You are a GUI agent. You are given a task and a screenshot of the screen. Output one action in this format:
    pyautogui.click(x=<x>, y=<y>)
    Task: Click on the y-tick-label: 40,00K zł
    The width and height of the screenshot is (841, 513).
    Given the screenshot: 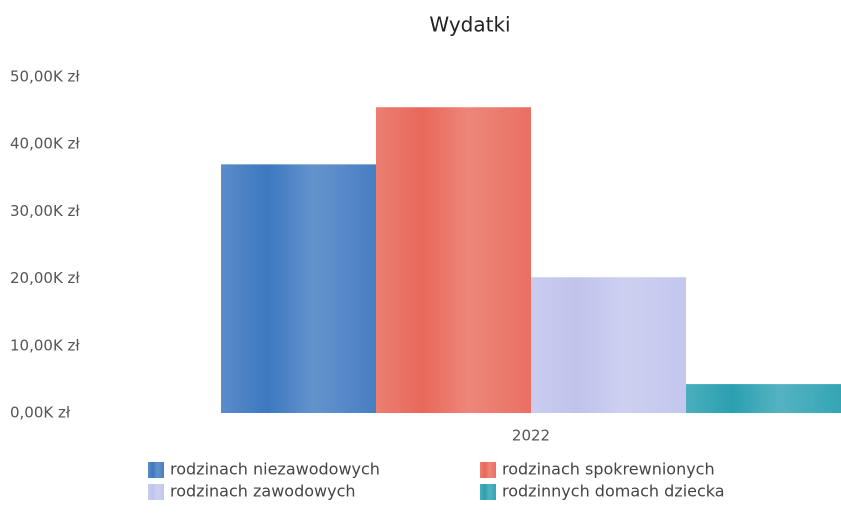 What is the action you would take?
    pyautogui.click(x=45, y=144)
    